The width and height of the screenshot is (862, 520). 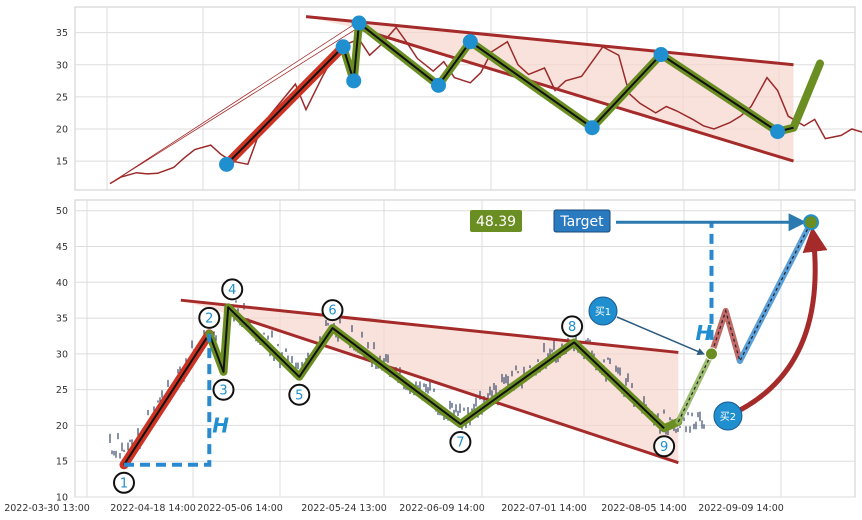 I want to click on target-point, so click(x=811, y=222).